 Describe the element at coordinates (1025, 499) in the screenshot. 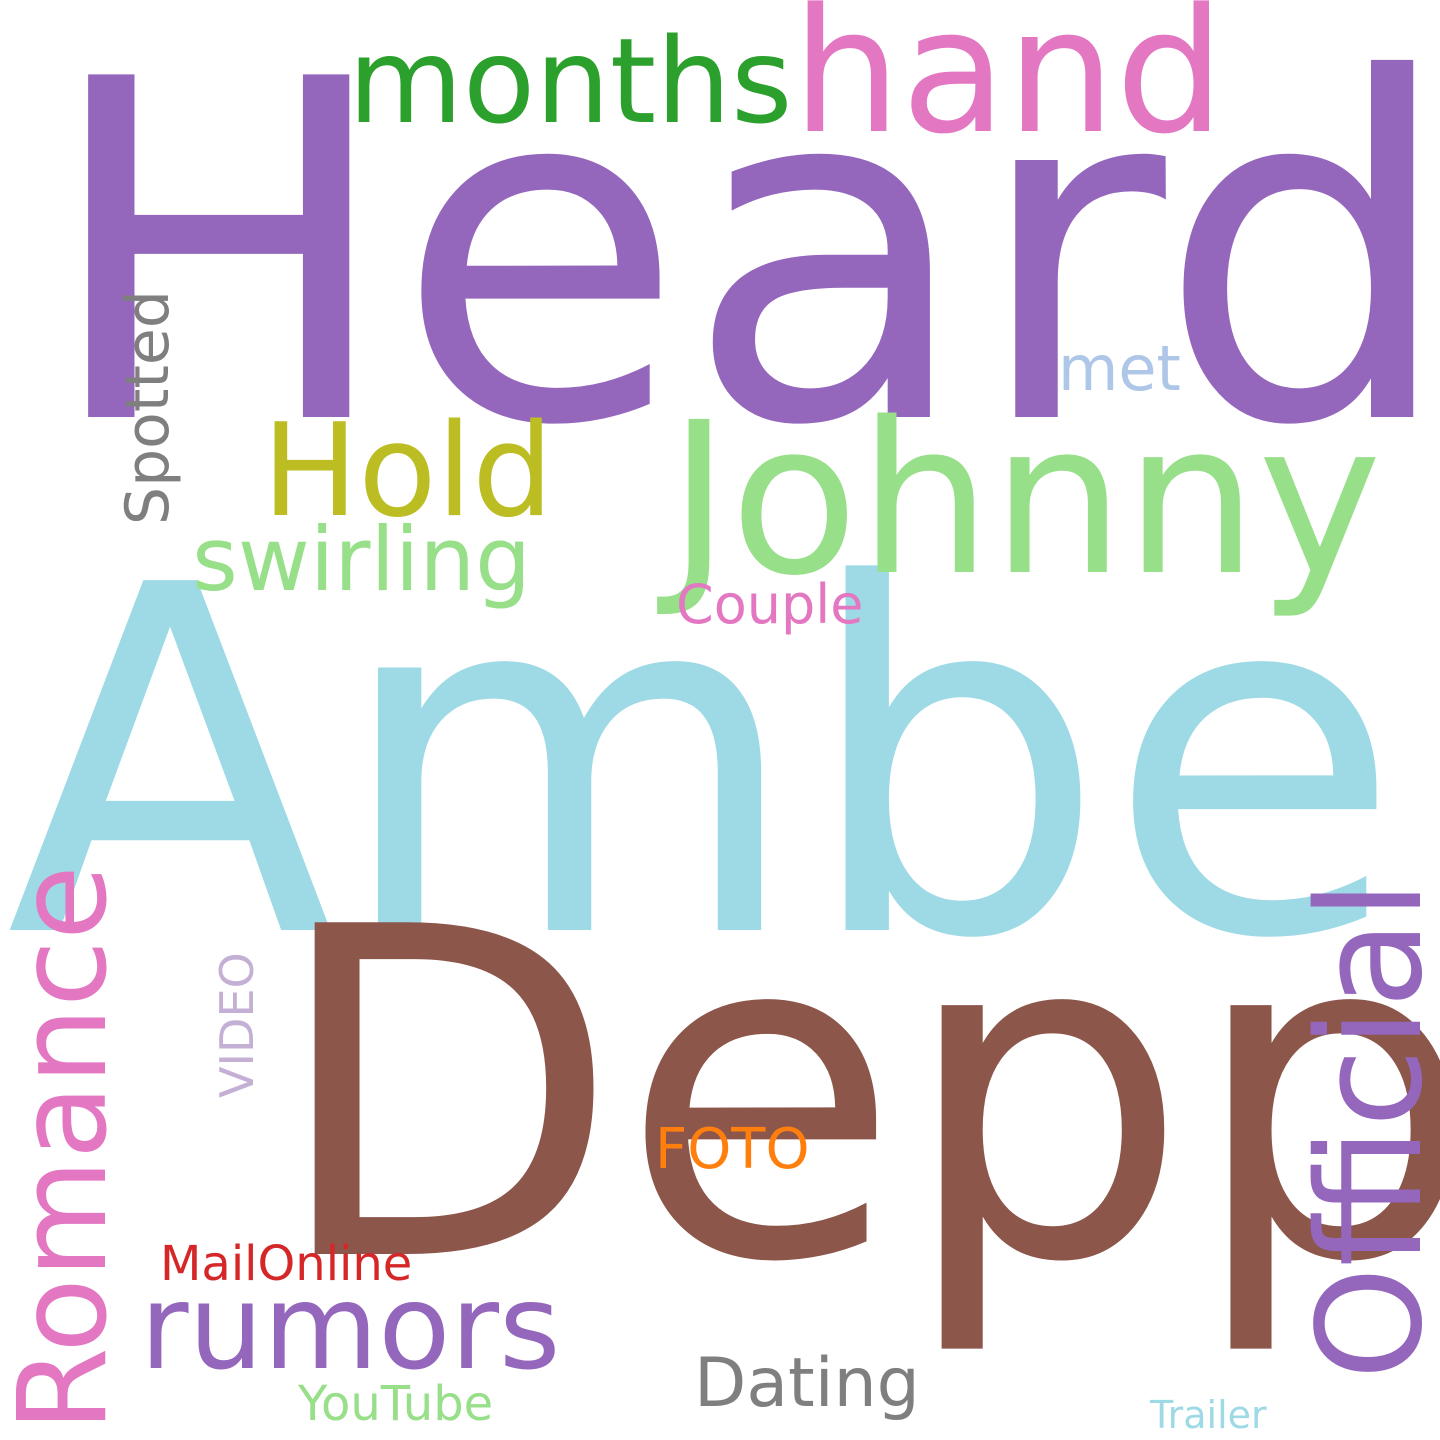

I see `word-johnny: Johnny` at that location.